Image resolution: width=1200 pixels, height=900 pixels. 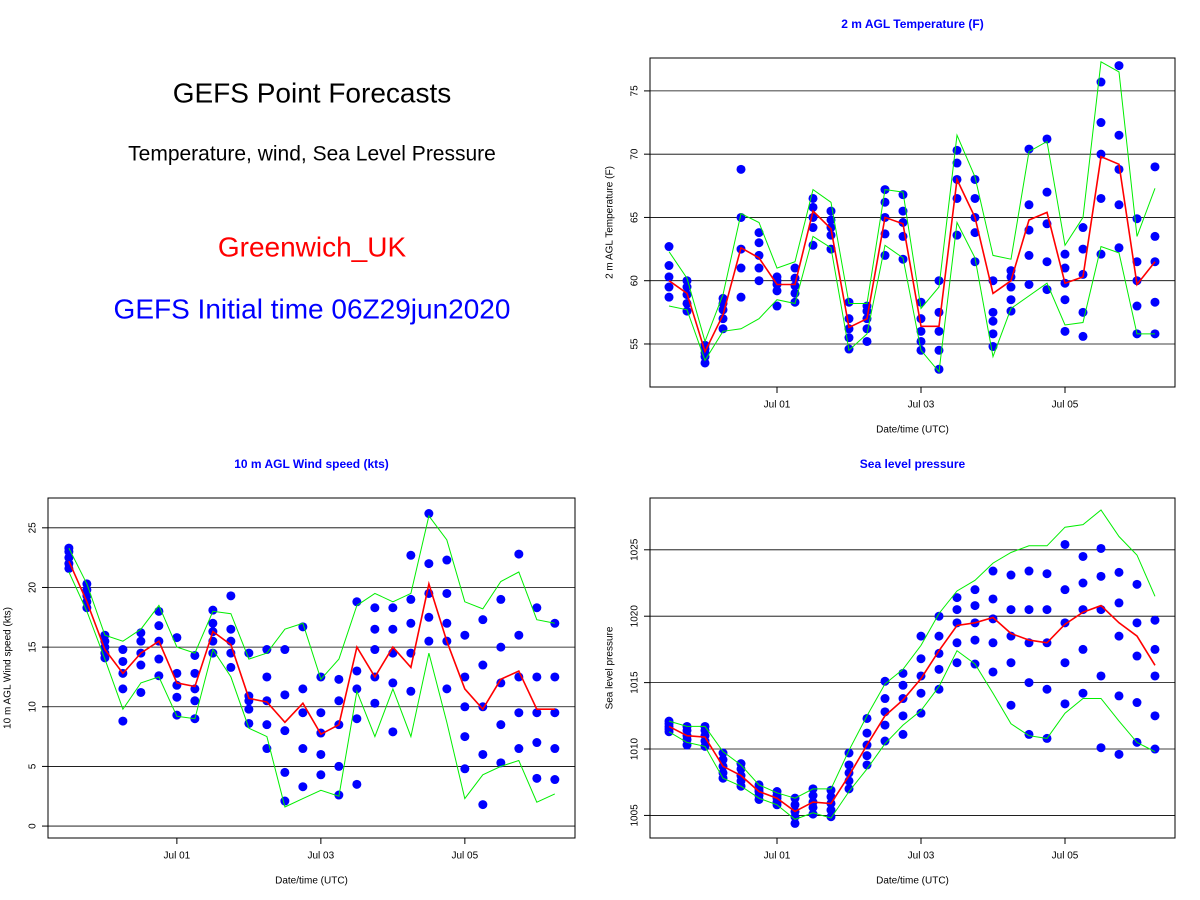 I want to click on y-axis-label: Sea level pressure, so click(x=610, y=667).